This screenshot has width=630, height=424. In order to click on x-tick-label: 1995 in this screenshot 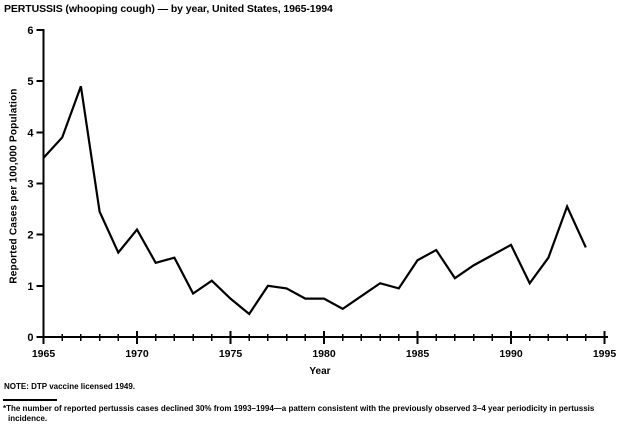, I will do `click(605, 354)`.